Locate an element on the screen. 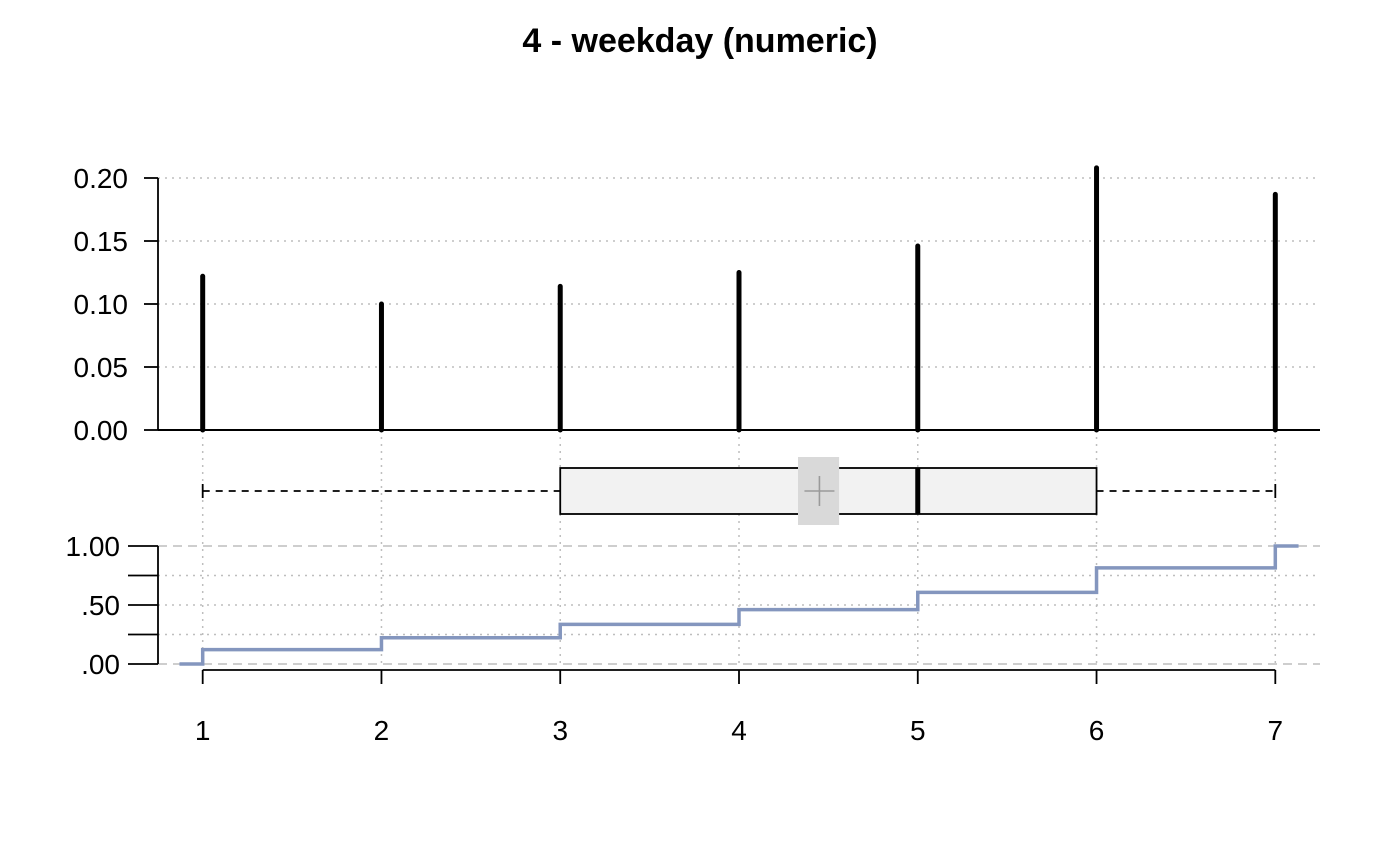  bar-y-tick-label: 0.20 is located at coordinates (101, 178).